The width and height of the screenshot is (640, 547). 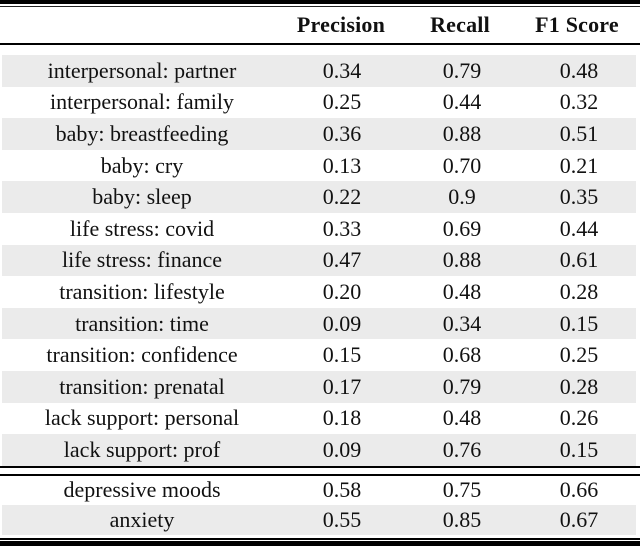 What do you see at coordinates (579, 355) in the screenshot?
I see `cell-f1: 0.25` at bounding box center [579, 355].